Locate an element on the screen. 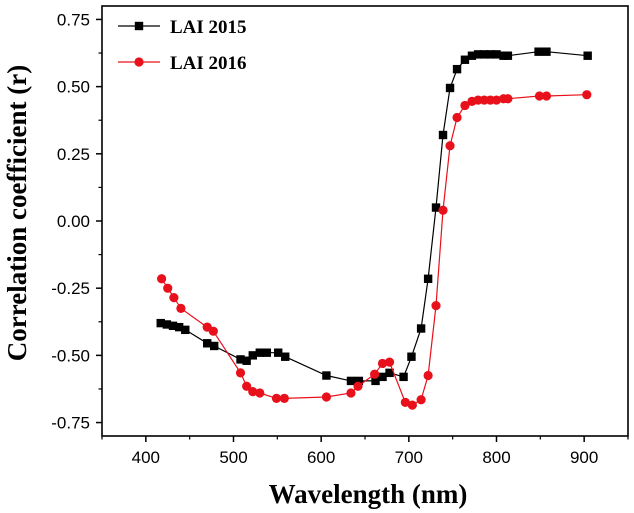 This screenshot has width=634, height=513. x-tick-label: 400 is located at coordinates (146, 457).